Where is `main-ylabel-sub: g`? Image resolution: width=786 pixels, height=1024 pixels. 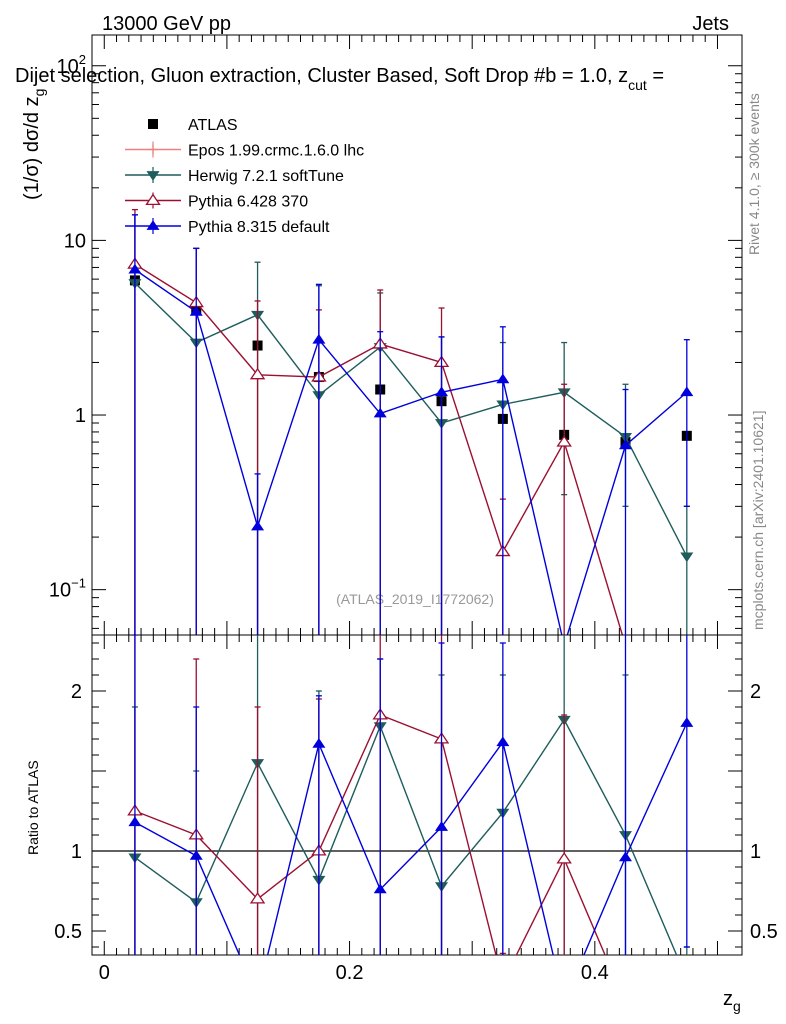 main-ylabel-sub: g is located at coordinates (39, 93).